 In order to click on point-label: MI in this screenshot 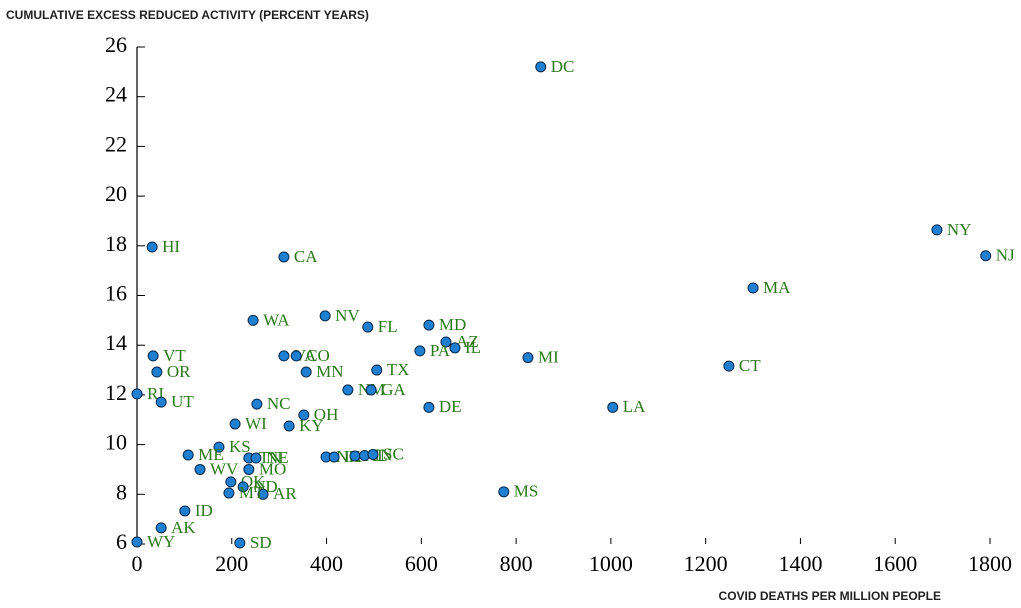, I will do `click(548, 357)`.